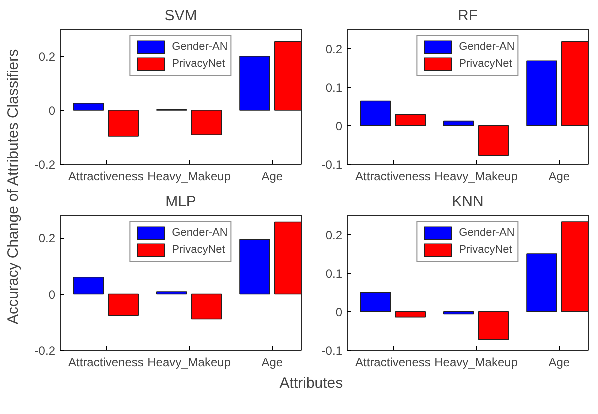  What do you see at coordinates (468, 16) in the screenshot?
I see `chart-title: RF` at bounding box center [468, 16].